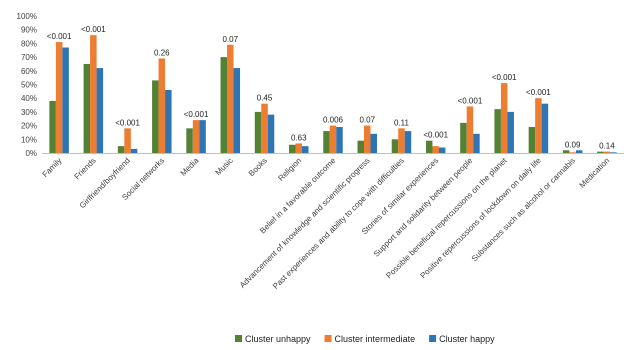 This screenshot has height=350, width=630. Describe the element at coordinates (29, 112) in the screenshot. I see `y-tick-label: 30%` at that location.